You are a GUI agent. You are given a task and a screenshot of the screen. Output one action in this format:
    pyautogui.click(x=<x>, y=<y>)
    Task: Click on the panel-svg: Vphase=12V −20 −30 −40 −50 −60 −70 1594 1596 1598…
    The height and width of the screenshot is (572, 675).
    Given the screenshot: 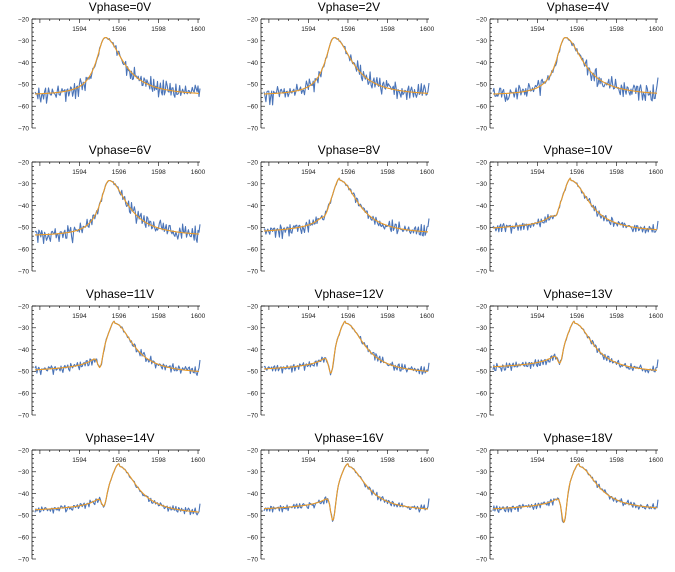 What is the action you would take?
    pyautogui.click(x=341, y=353)
    